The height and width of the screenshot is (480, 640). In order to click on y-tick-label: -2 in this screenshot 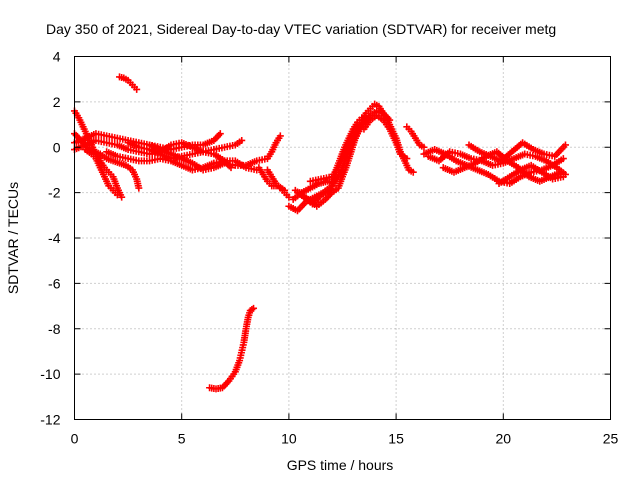, I will do `click(54, 193)`.